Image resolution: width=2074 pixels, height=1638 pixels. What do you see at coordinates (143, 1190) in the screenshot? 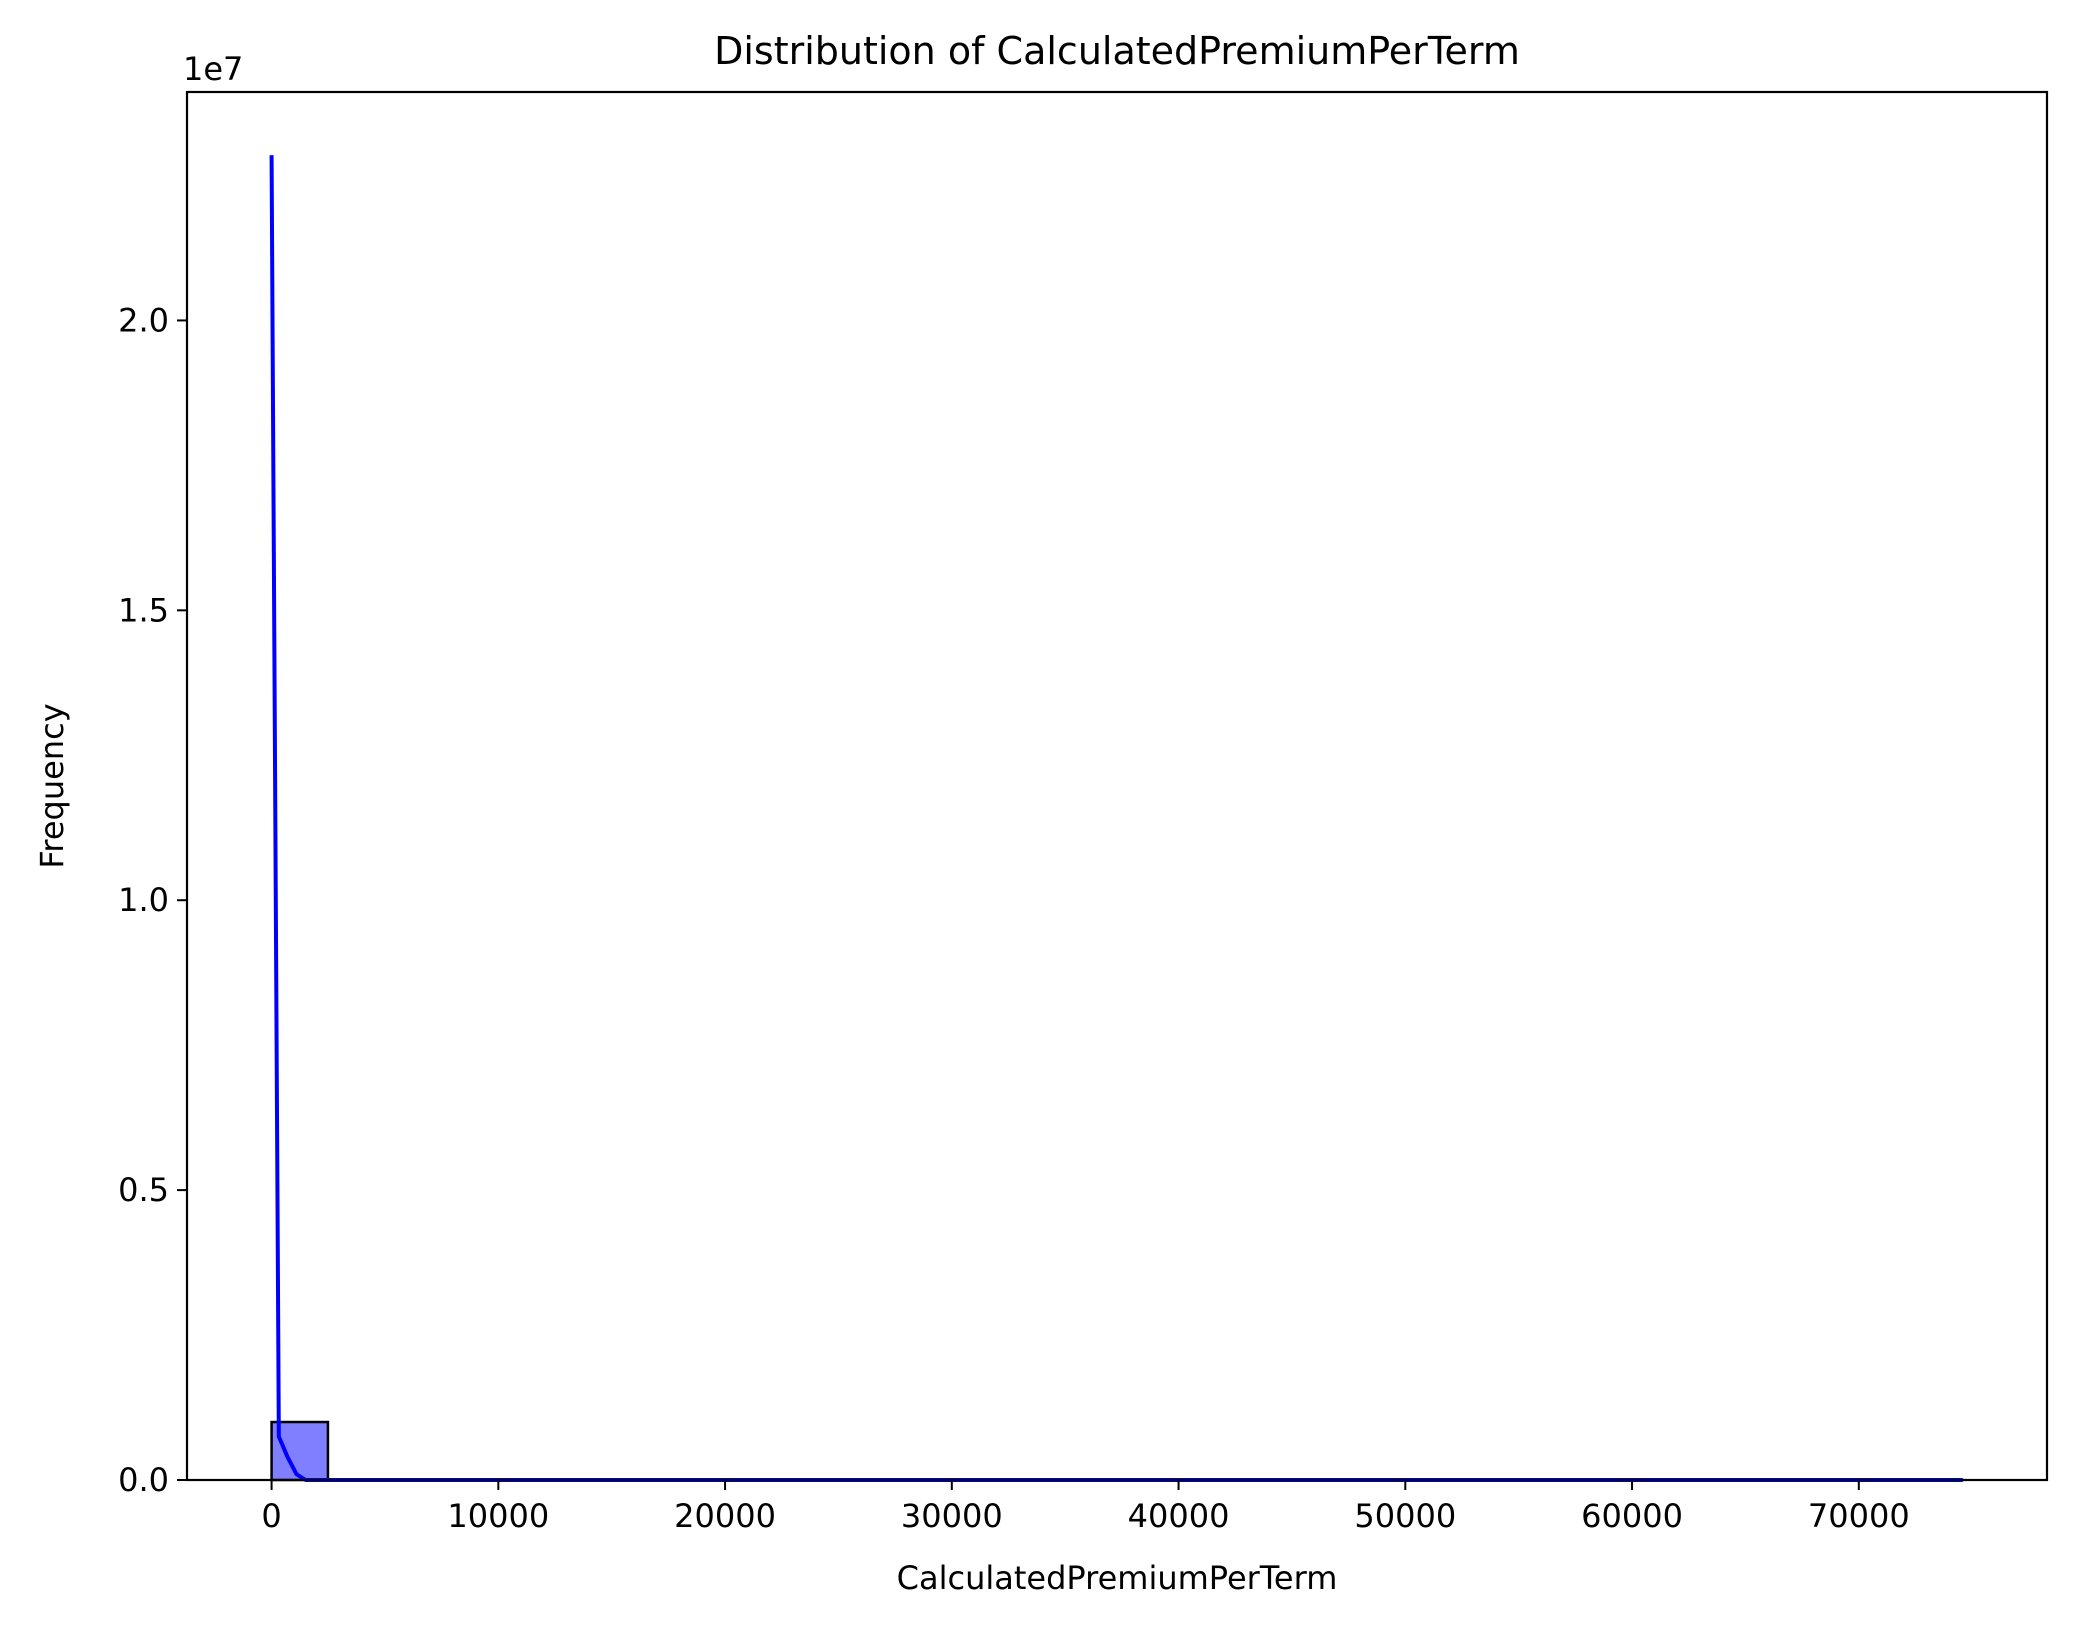
I see `y-tick-label: 0.5` at bounding box center [143, 1190].